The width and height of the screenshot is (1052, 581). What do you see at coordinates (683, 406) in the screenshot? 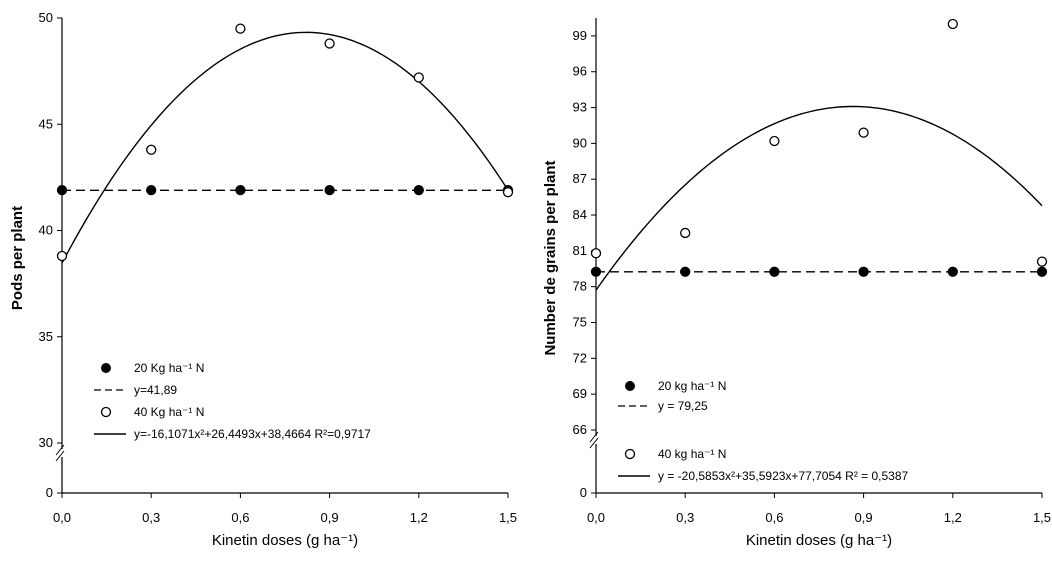
I see `legend-equation: y = 79,25` at bounding box center [683, 406].